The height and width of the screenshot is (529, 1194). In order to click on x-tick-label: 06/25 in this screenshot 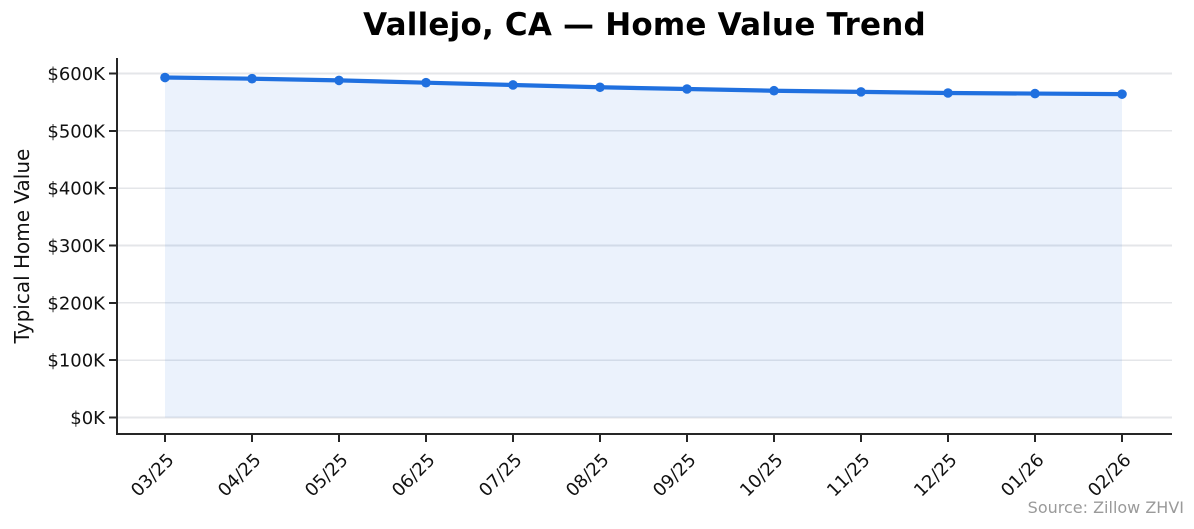, I will do `click(414, 476)`.